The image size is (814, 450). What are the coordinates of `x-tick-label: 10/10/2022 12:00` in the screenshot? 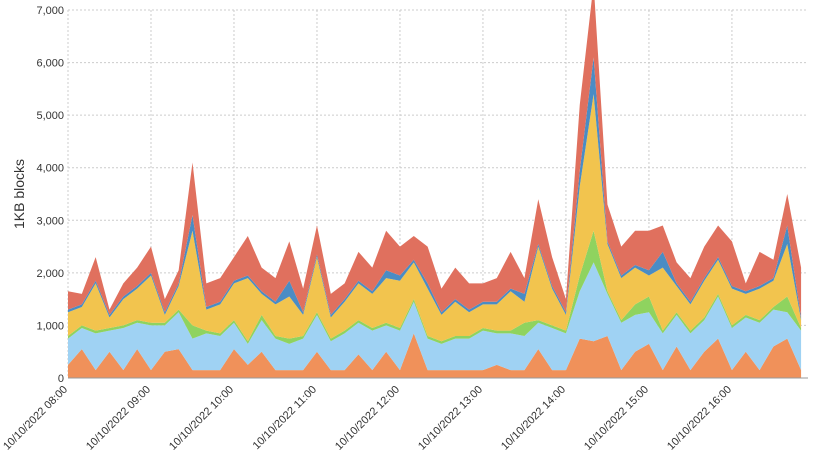 It's located at (367, 417).